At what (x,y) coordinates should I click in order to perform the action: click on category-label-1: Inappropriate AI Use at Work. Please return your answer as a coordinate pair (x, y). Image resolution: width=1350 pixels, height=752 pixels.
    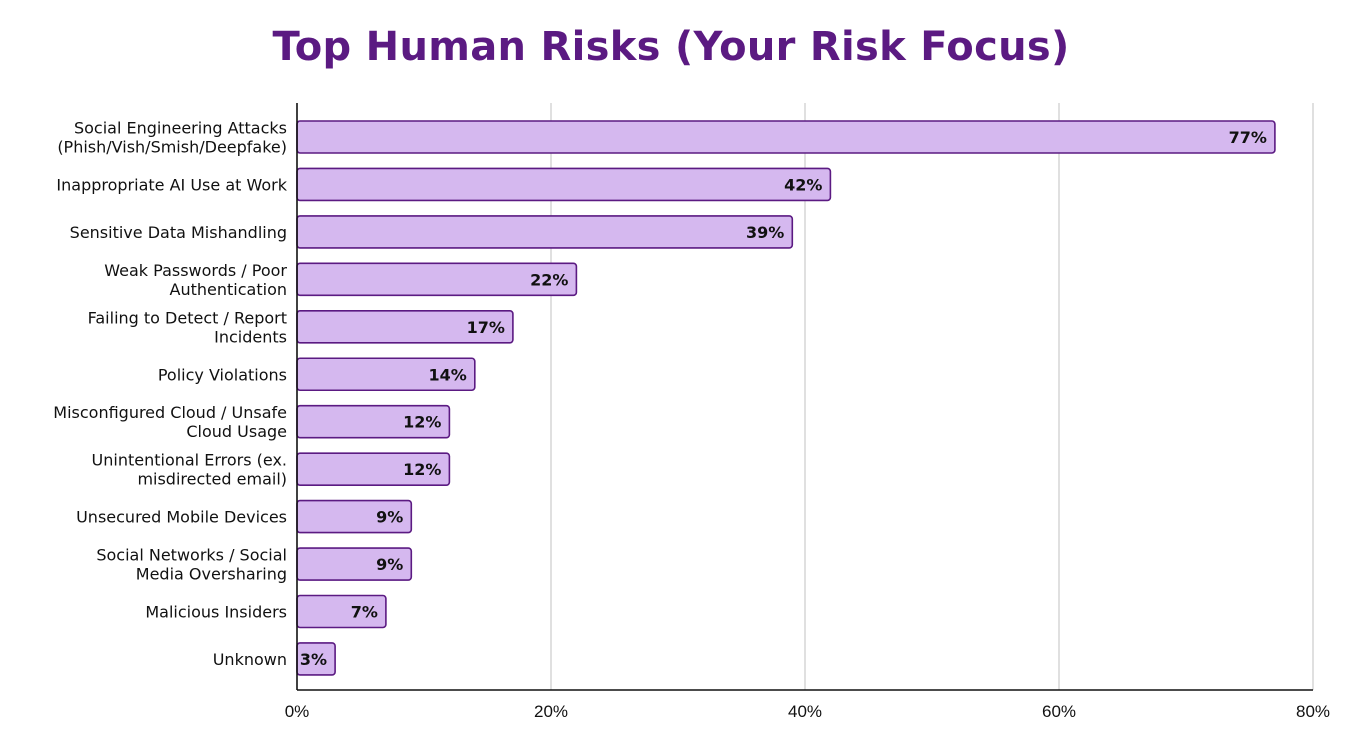
    Looking at the image, I should click on (171, 184).